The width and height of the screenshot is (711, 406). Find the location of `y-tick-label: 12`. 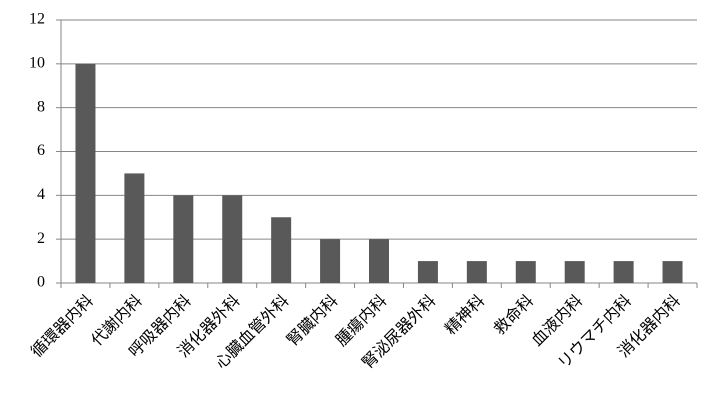

y-tick-label: 12 is located at coordinates (37, 19).